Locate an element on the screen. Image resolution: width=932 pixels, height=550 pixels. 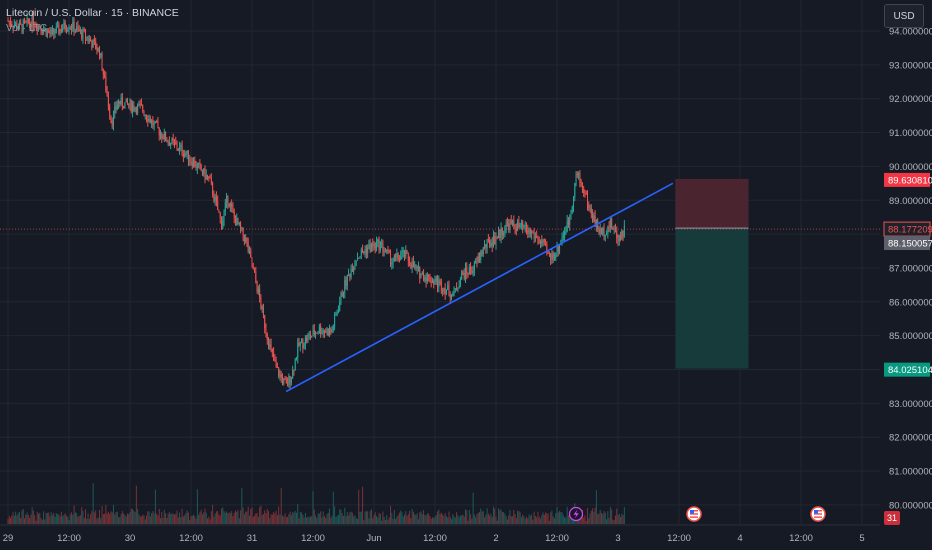
price-label: 83.000000 is located at coordinates (910, 404).